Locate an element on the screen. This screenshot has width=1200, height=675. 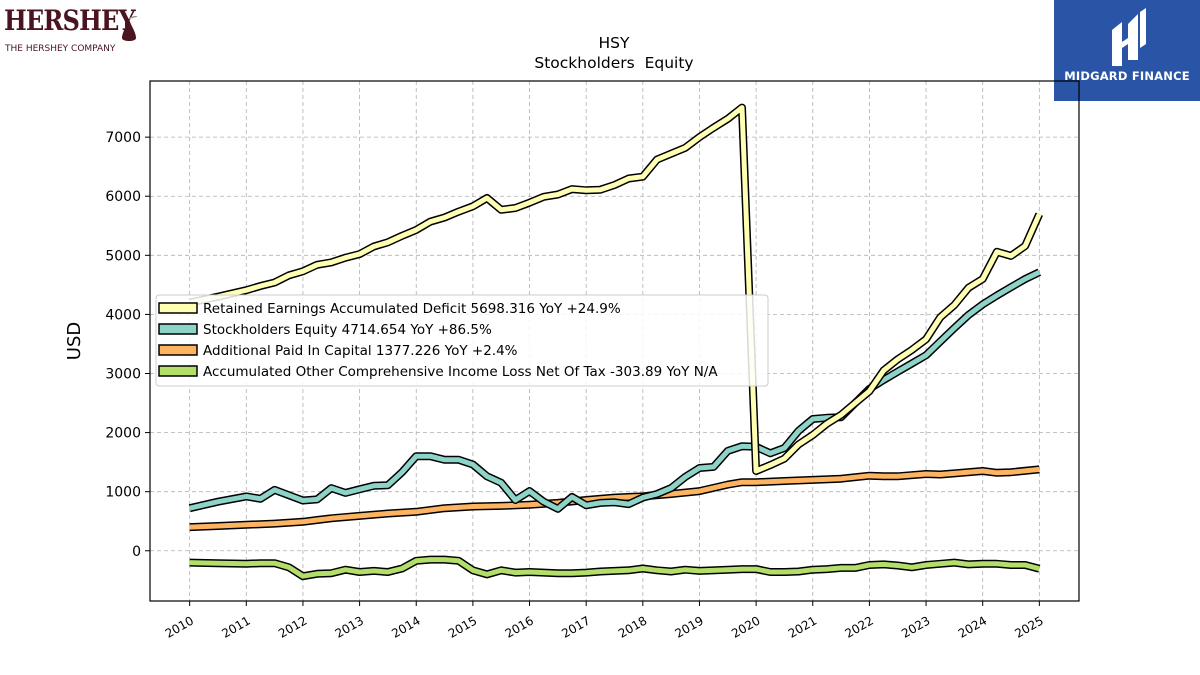
chart-title: HSY is located at coordinates (614, 43).